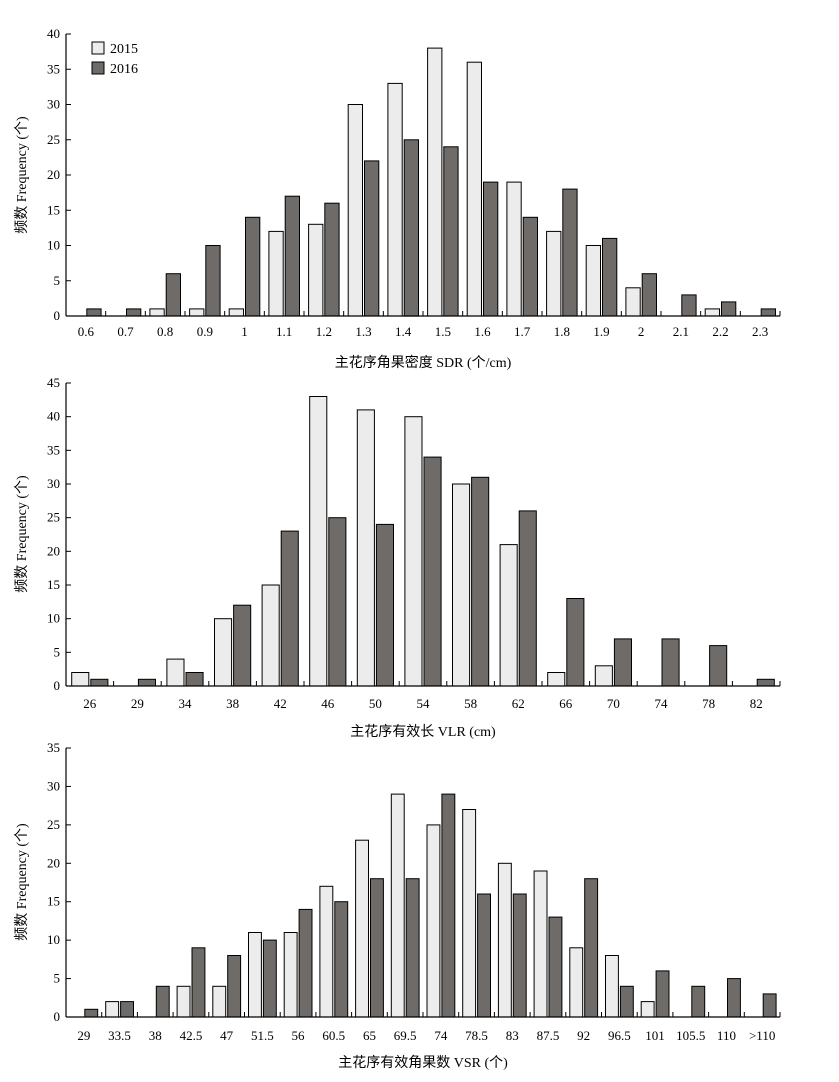 This screenshot has width=839, height=1082. What do you see at coordinates (514, 249) in the screenshot?
I see `bar-2015-1.7` at bounding box center [514, 249].